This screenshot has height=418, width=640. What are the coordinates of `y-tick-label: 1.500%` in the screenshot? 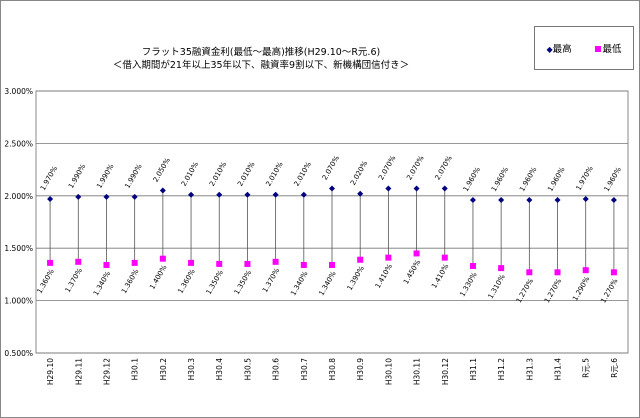 It's located at (18, 248).